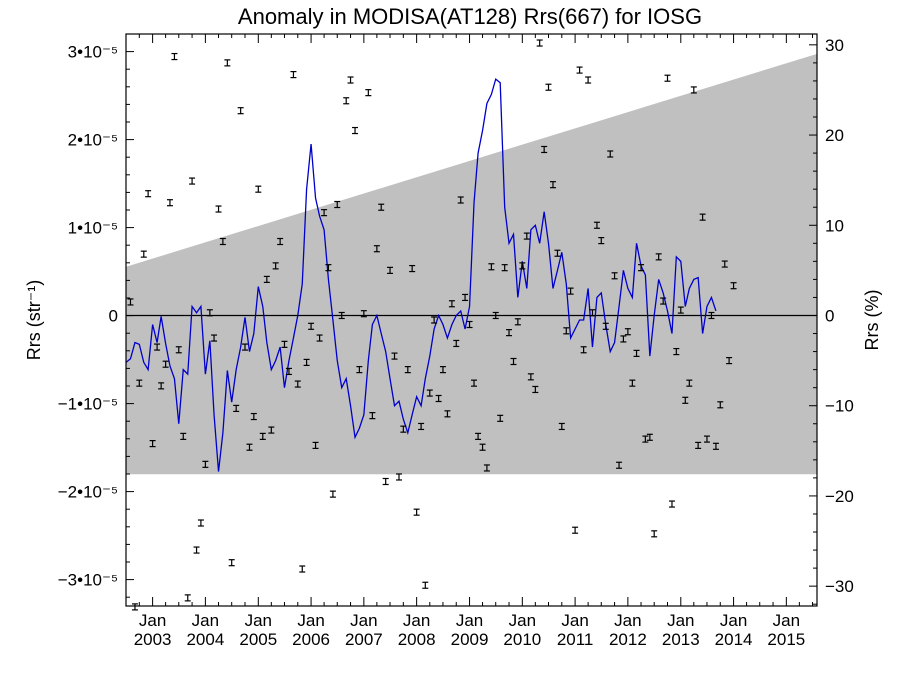 The width and height of the screenshot is (900, 675). Describe the element at coordinates (364, 639) in the screenshot. I see `x-tick-year-label: 2007` at that location.